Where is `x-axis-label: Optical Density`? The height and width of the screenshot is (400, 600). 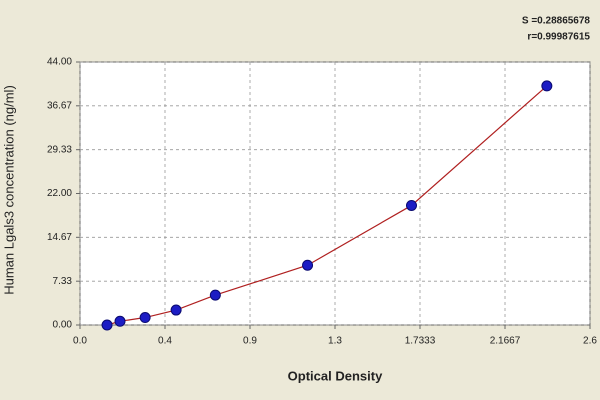
x-axis-label: Optical Density is located at coordinates (335, 375).